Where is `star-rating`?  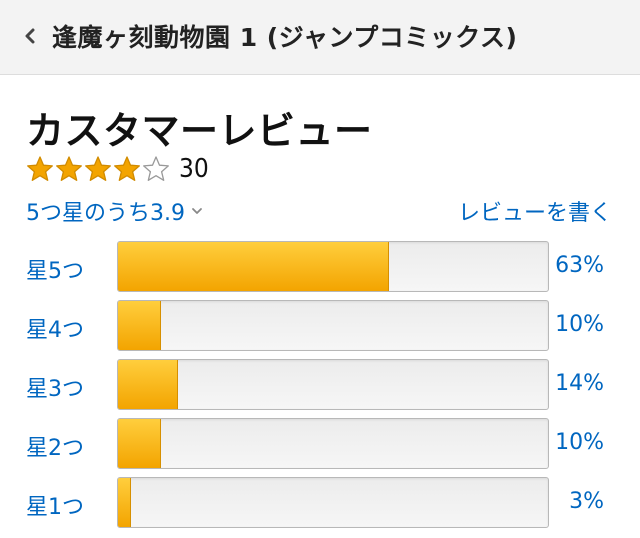 star-rating is located at coordinates (98, 169).